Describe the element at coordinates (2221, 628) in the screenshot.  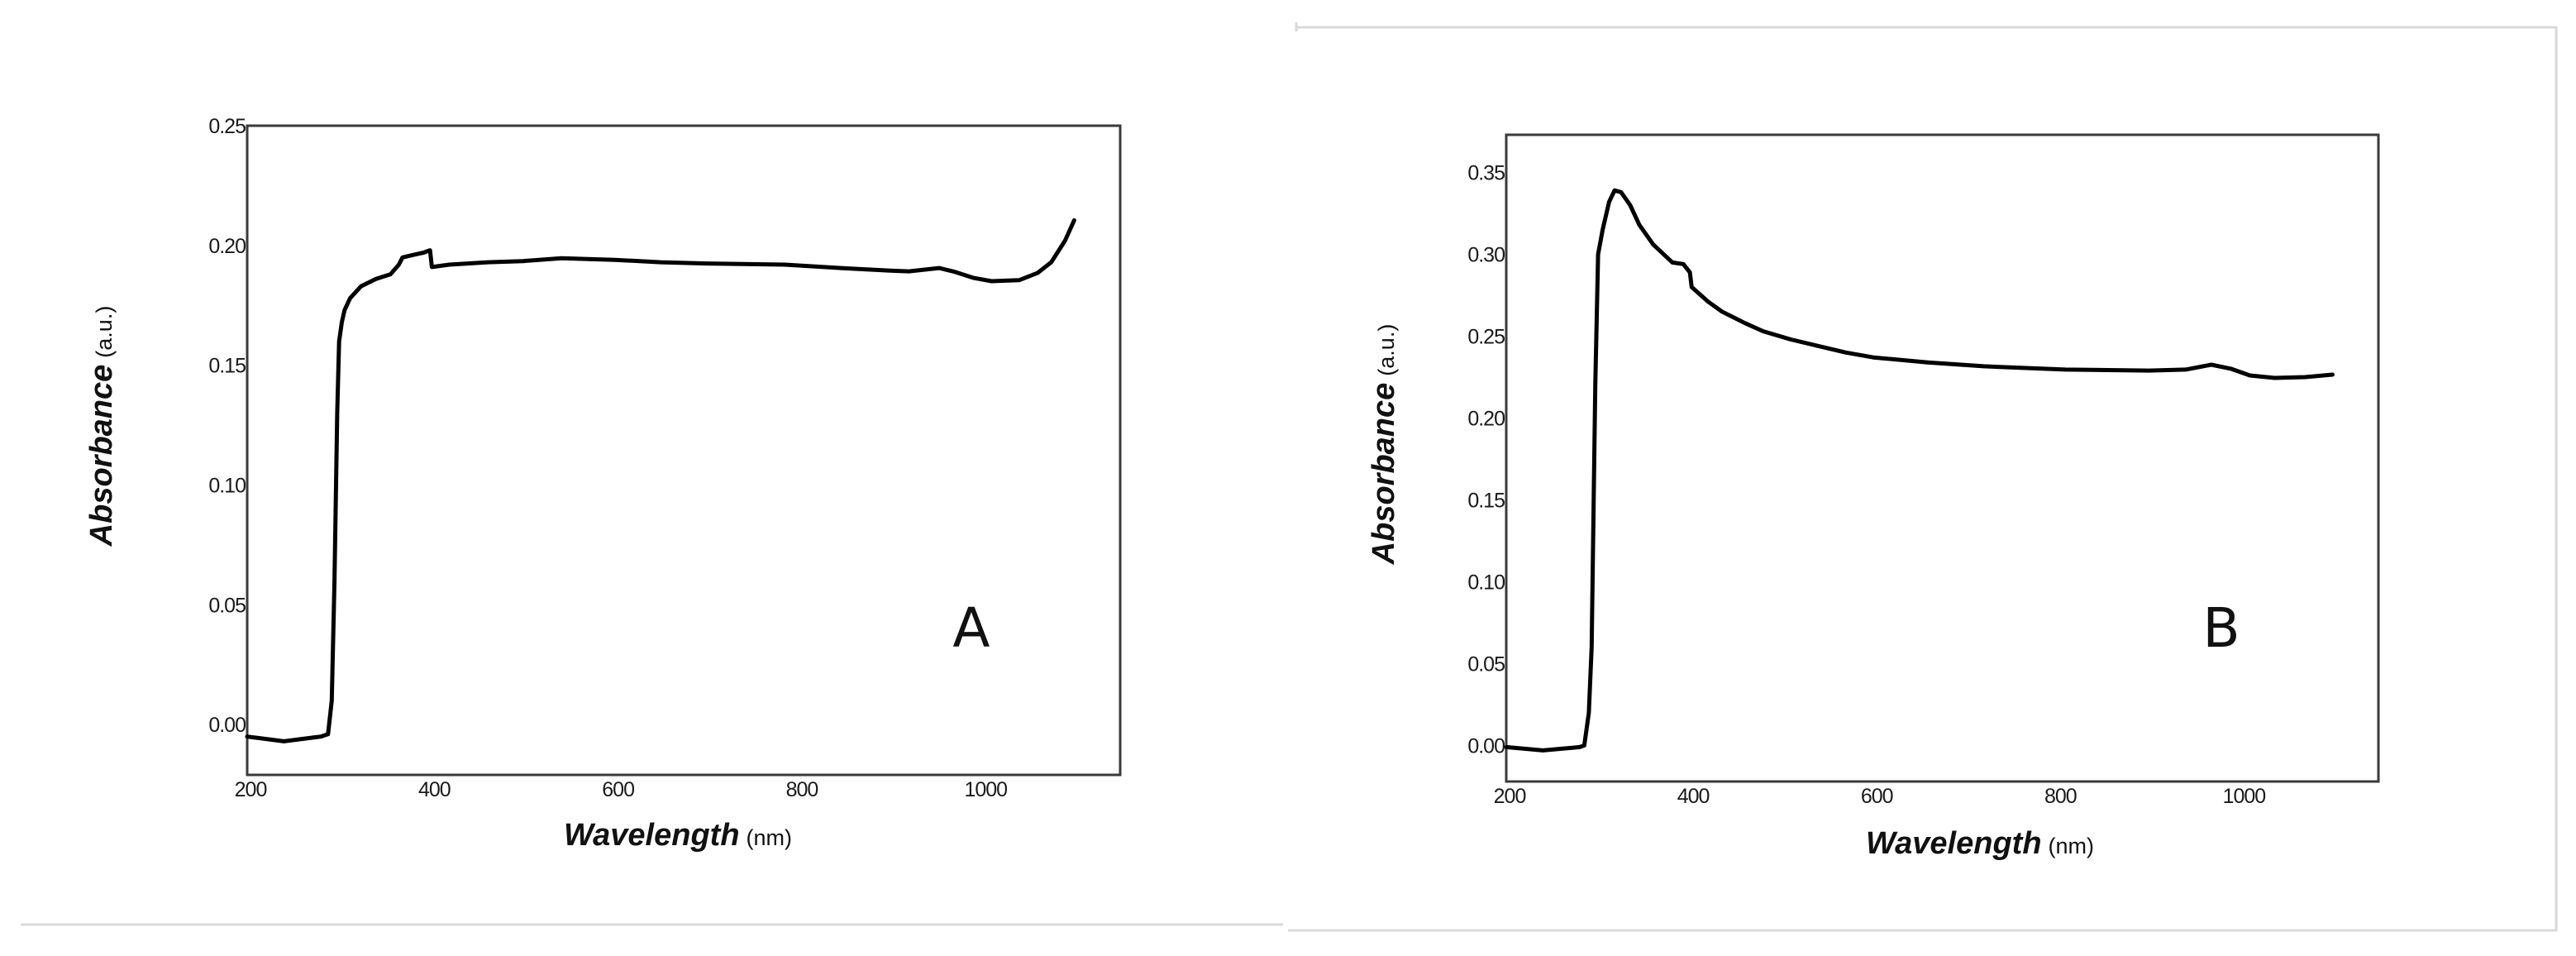
I see `panel-label-b: B` at that location.